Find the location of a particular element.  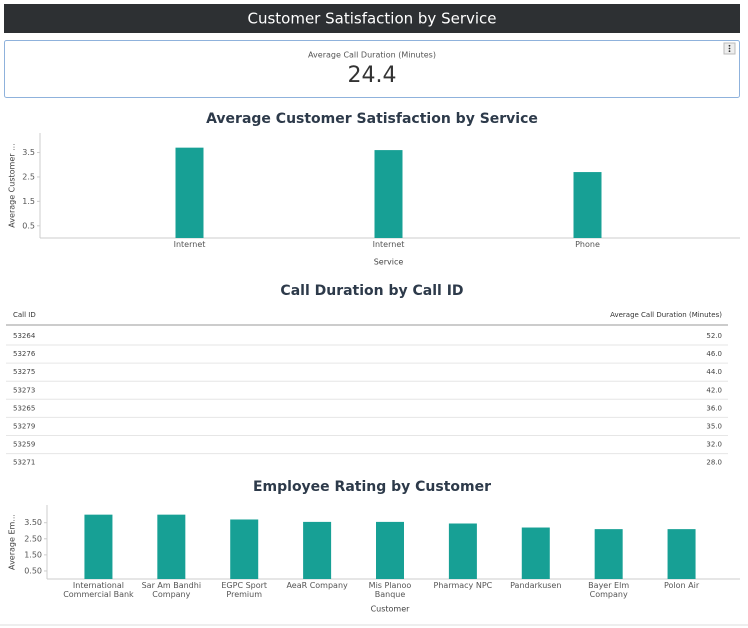

x-tick-label: Pharmacy NPC is located at coordinates (463, 585).